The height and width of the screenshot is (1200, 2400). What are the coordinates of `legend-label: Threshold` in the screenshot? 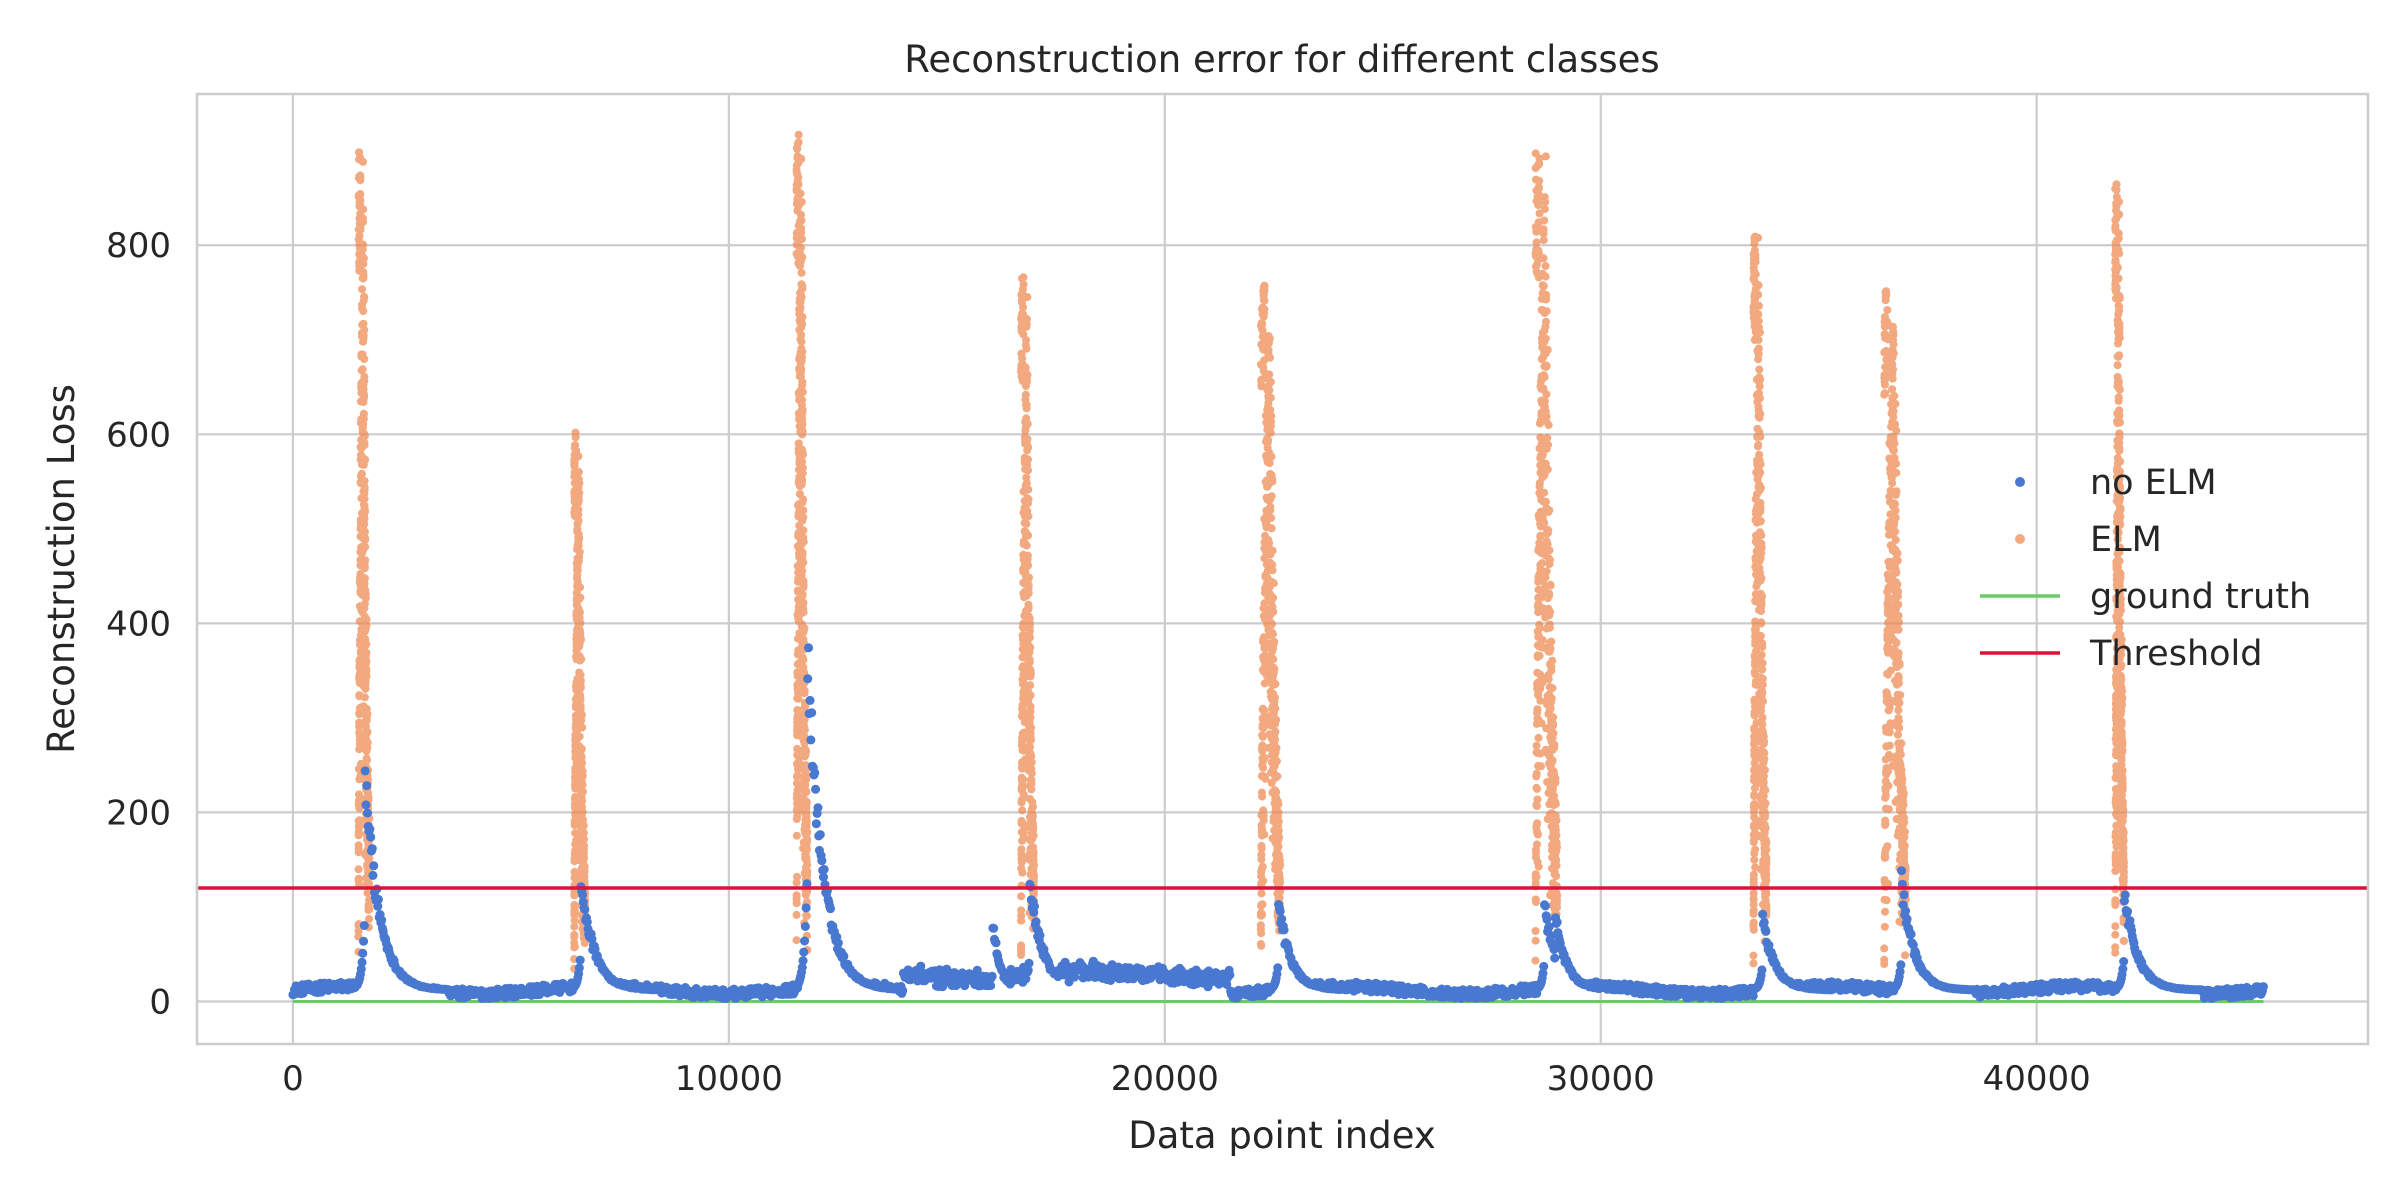 It's located at (2176, 654).